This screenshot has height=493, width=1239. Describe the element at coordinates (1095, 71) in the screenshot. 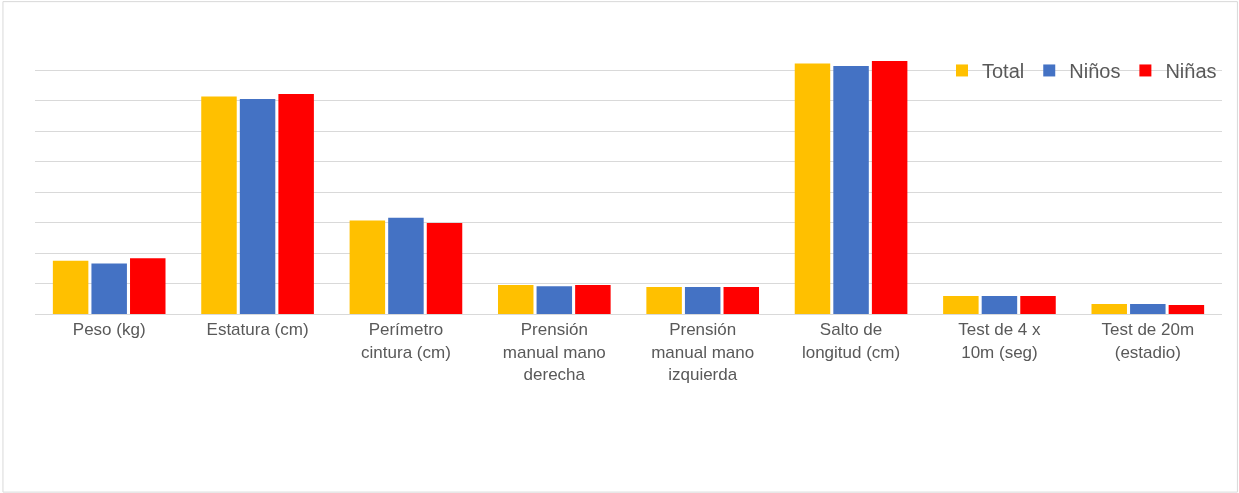

I see `legend-label: Niños` at that location.